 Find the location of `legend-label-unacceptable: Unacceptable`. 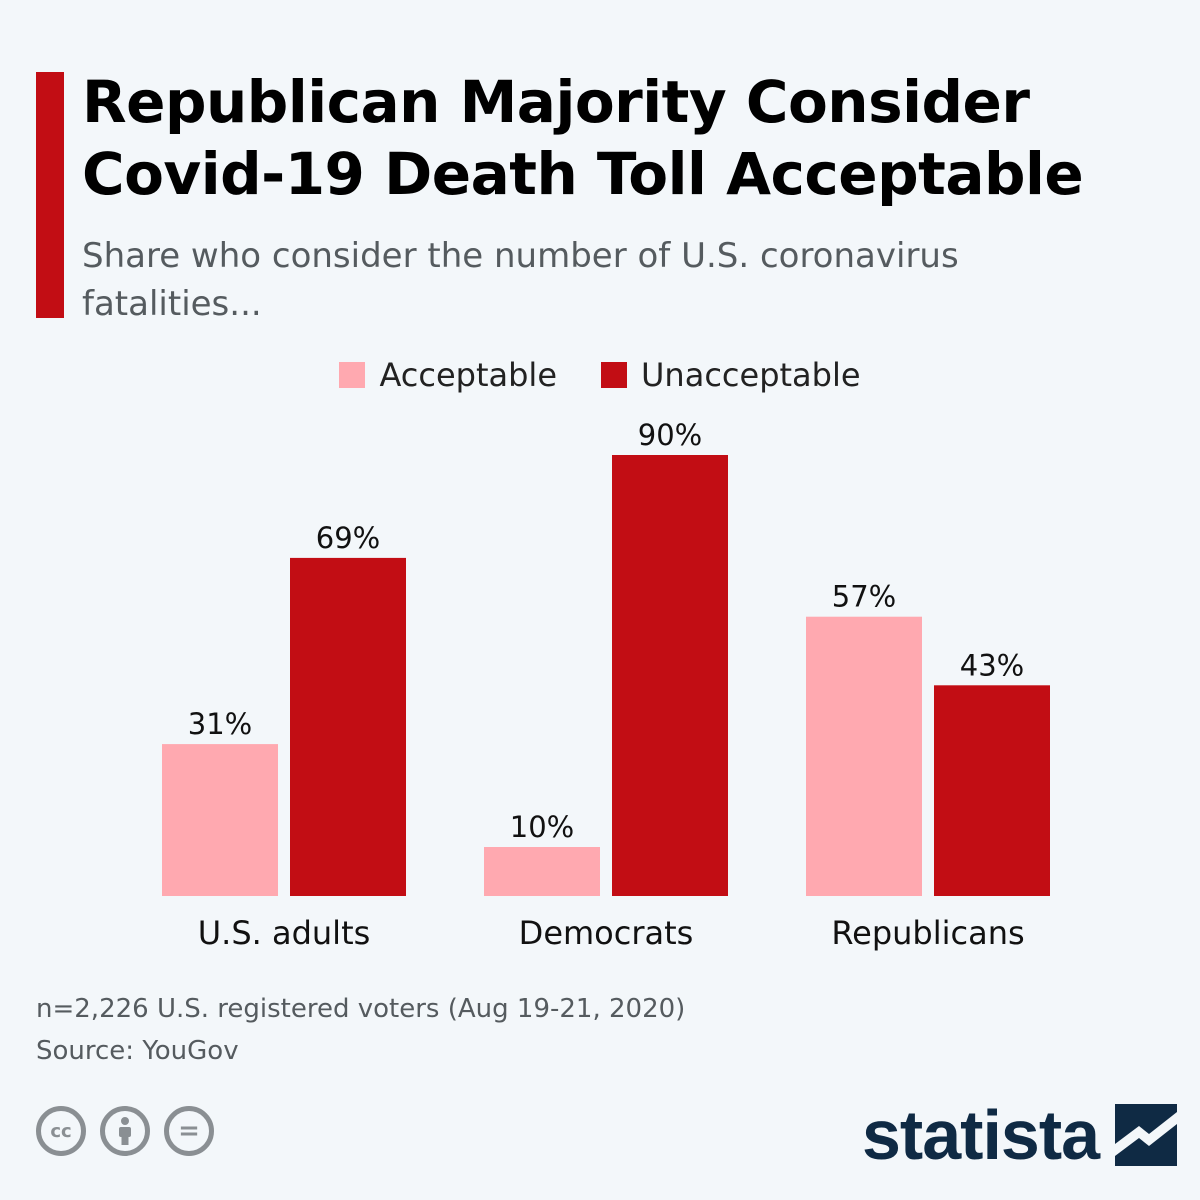

legend-label-unacceptable: Unacceptable is located at coordinates (751, 375).